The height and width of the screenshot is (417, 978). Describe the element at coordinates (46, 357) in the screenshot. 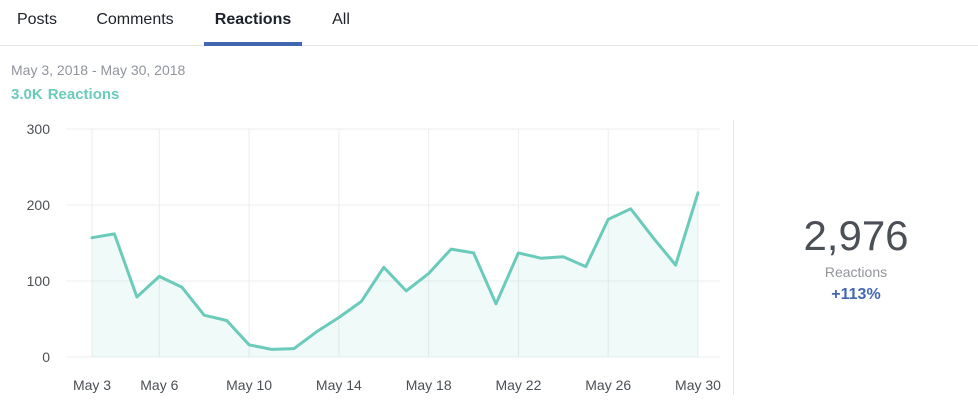

I see `y-tick-label: 0` at that location.